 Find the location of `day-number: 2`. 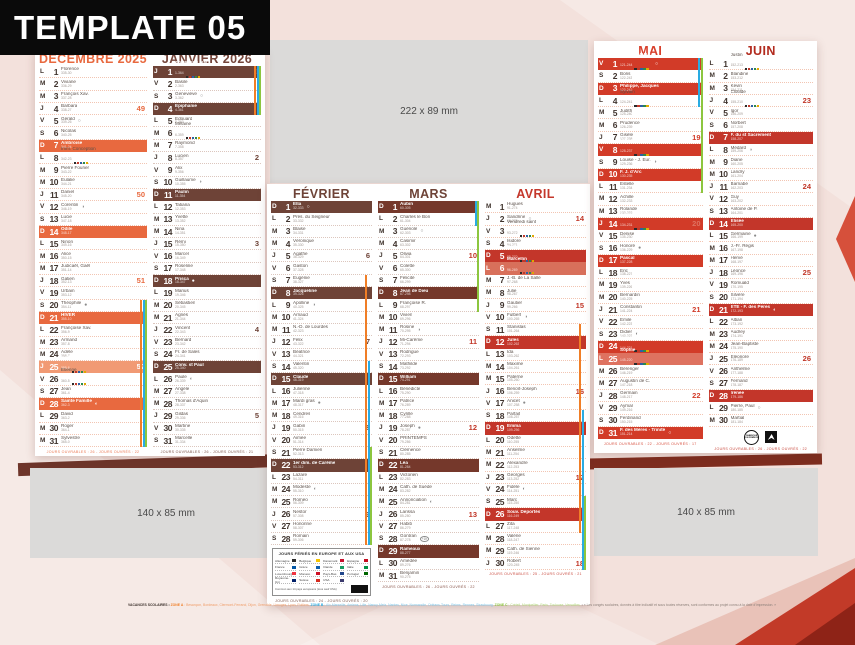

day-number: 2 is located at coordinates (288, 218).